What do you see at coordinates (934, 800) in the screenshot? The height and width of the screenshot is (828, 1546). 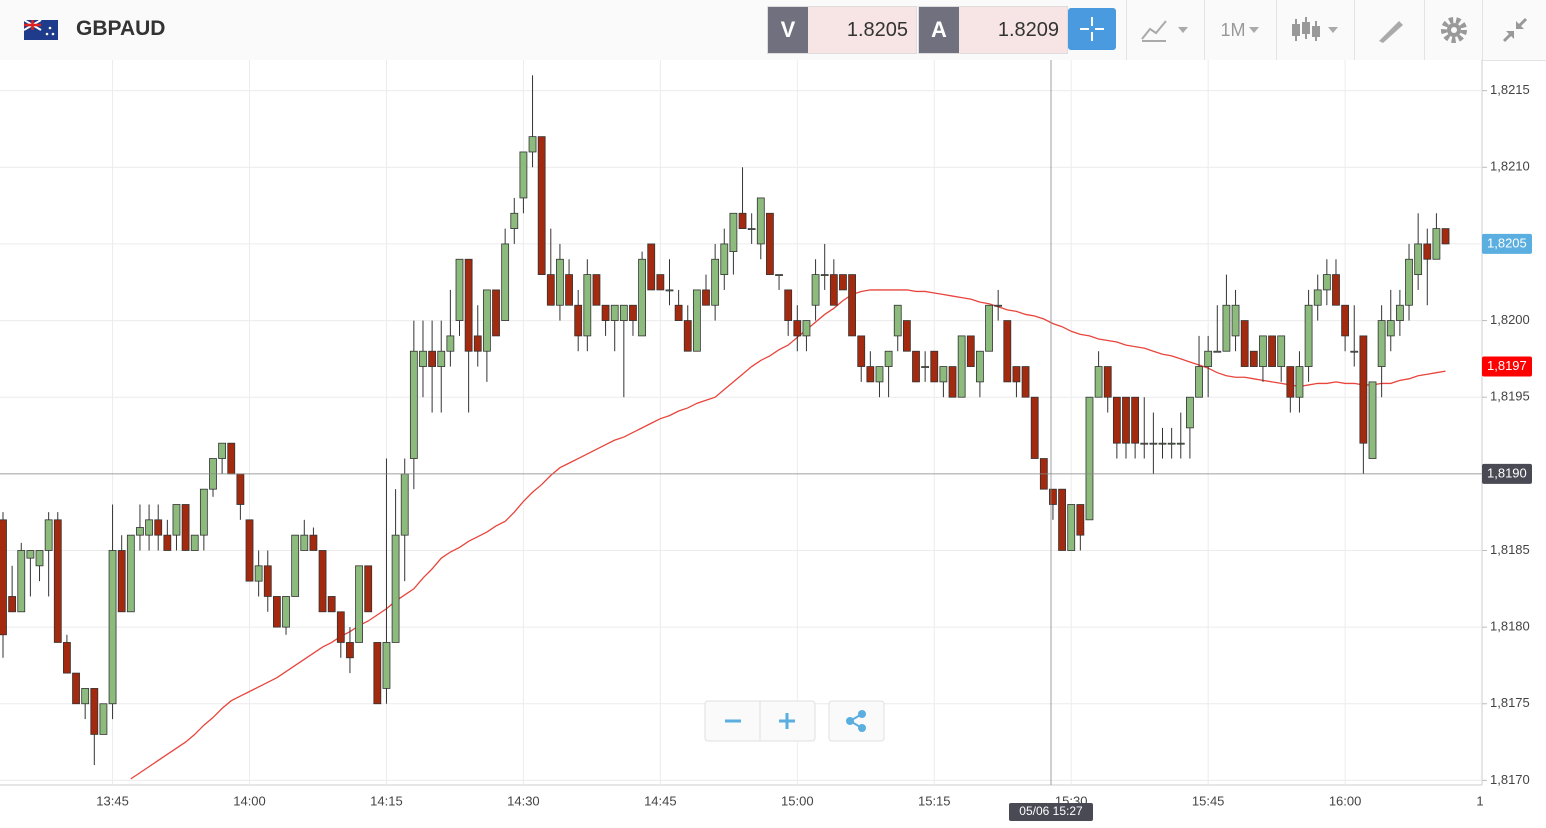 I see `x-tick-label: 15:15` at bounding box center [934, 800].